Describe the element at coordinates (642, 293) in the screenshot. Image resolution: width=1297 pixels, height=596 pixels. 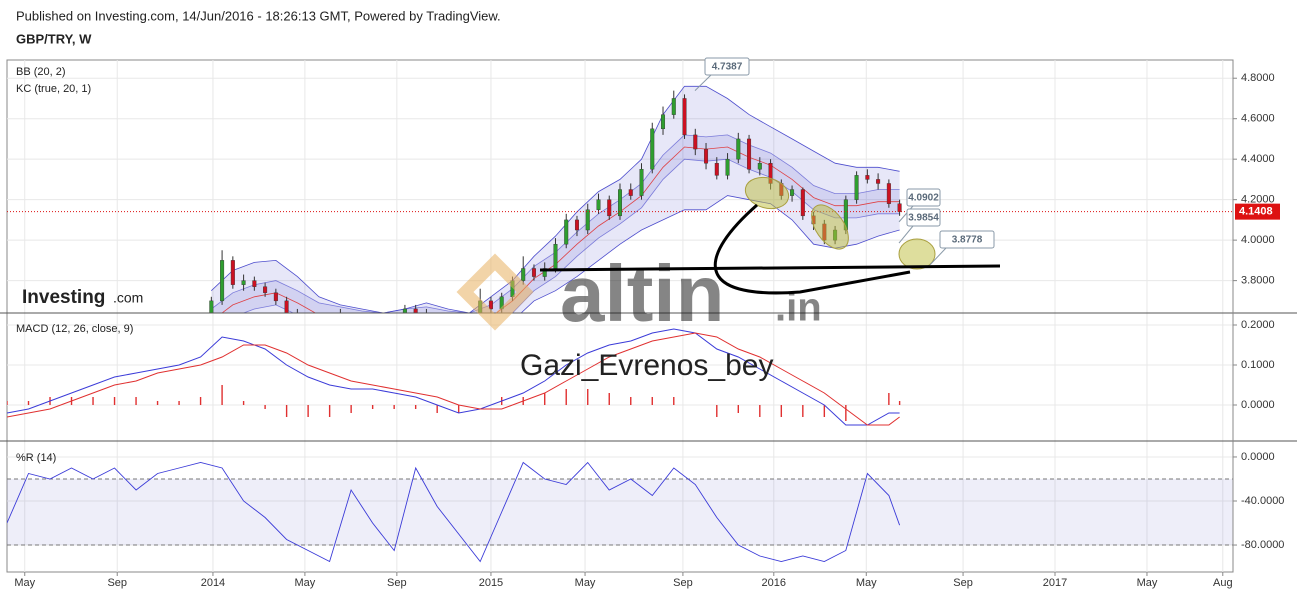
I see `site-watermark: altin` at that location.